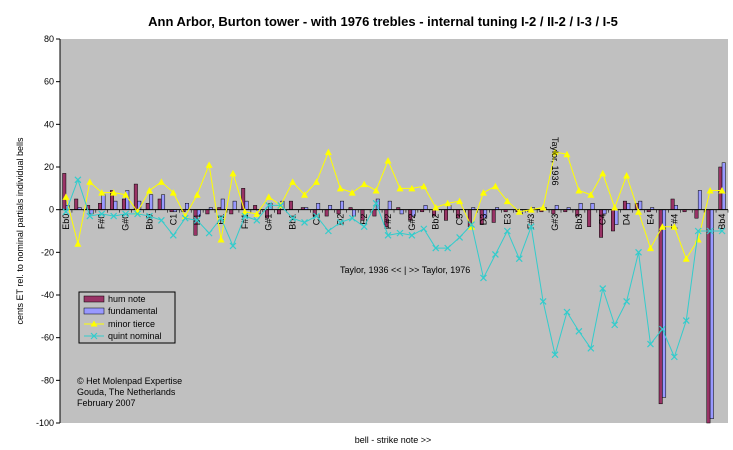  What do you see at coordinates (49, 82) in the screenshot?
I see `y-tick-label: 60` at bounding box center [49, 82].